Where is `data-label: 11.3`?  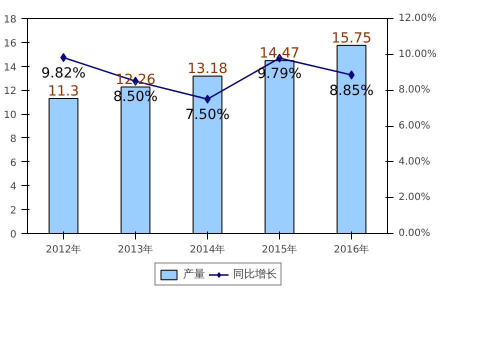
data-label: 11.3 is located at coordinates (64, 92).